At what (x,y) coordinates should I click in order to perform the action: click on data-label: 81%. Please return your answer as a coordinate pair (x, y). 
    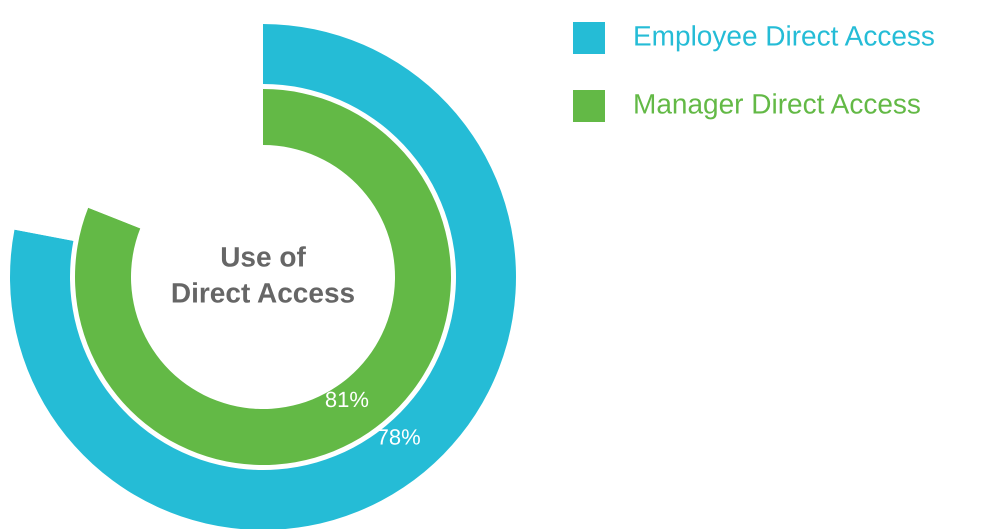
    Looking at the image, I should click on (346, 399).